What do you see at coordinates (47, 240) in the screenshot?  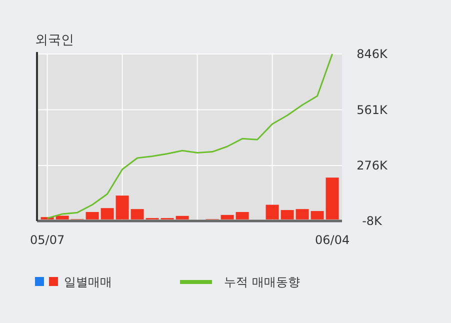 I see `x-tick-label: 05/07` at bounding box center [47, 240].